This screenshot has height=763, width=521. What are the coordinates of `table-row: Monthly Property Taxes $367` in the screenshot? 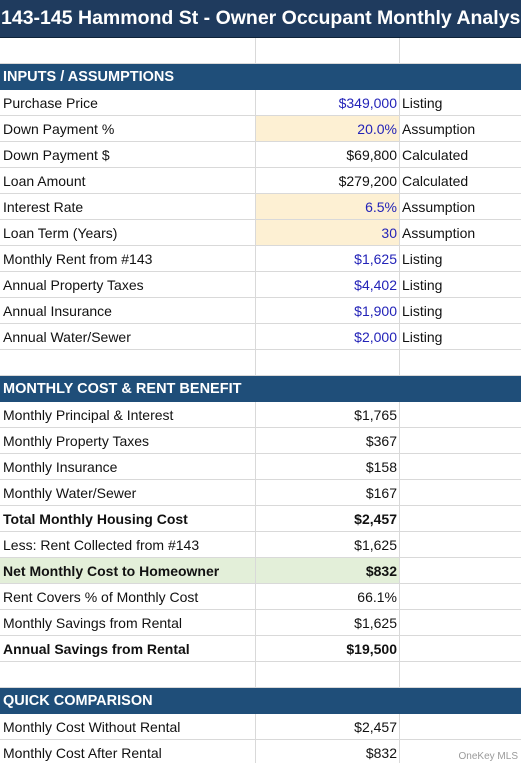 It's located at (260, 441).